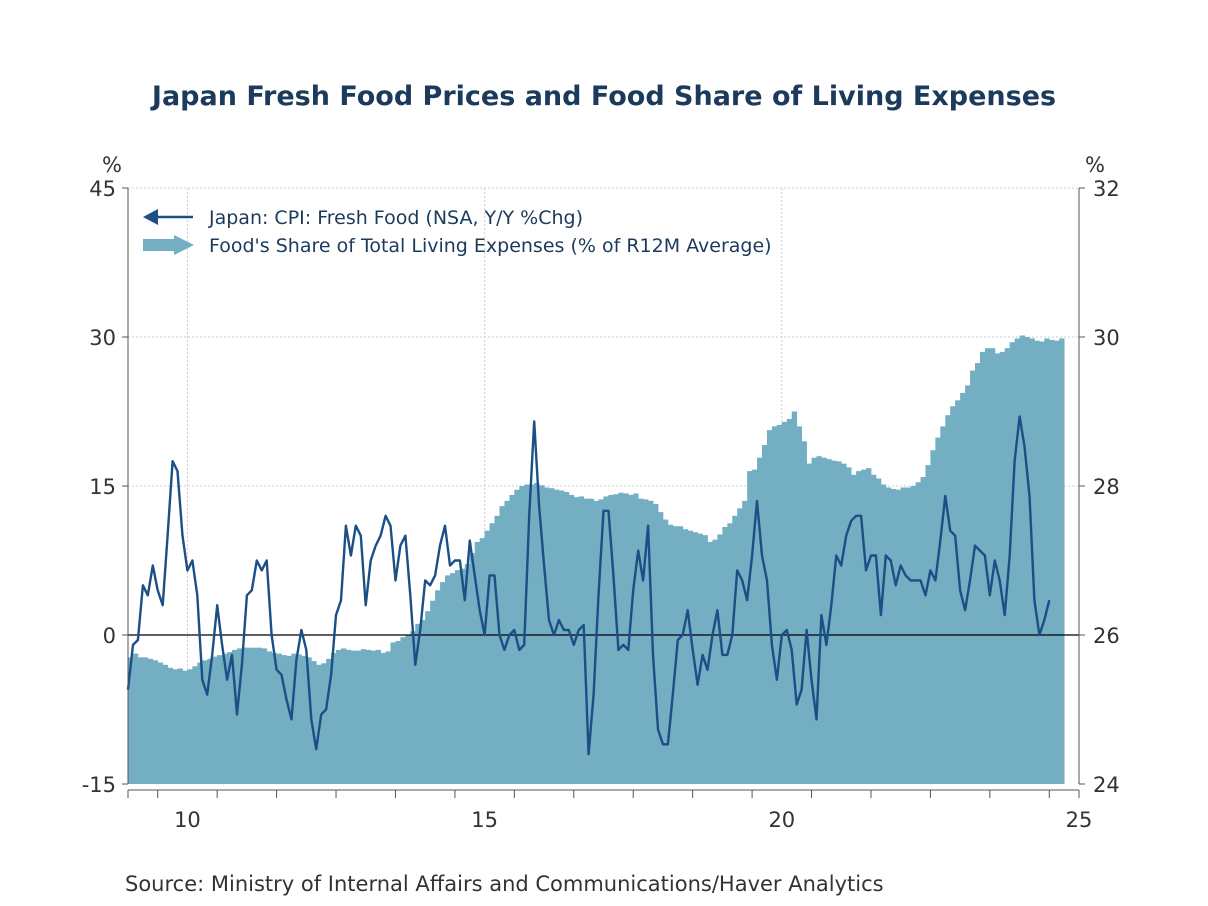  Describe the element at coordinates (102, 487) in the screenshot. I see `left-axis-tick-label: 15` at that location.